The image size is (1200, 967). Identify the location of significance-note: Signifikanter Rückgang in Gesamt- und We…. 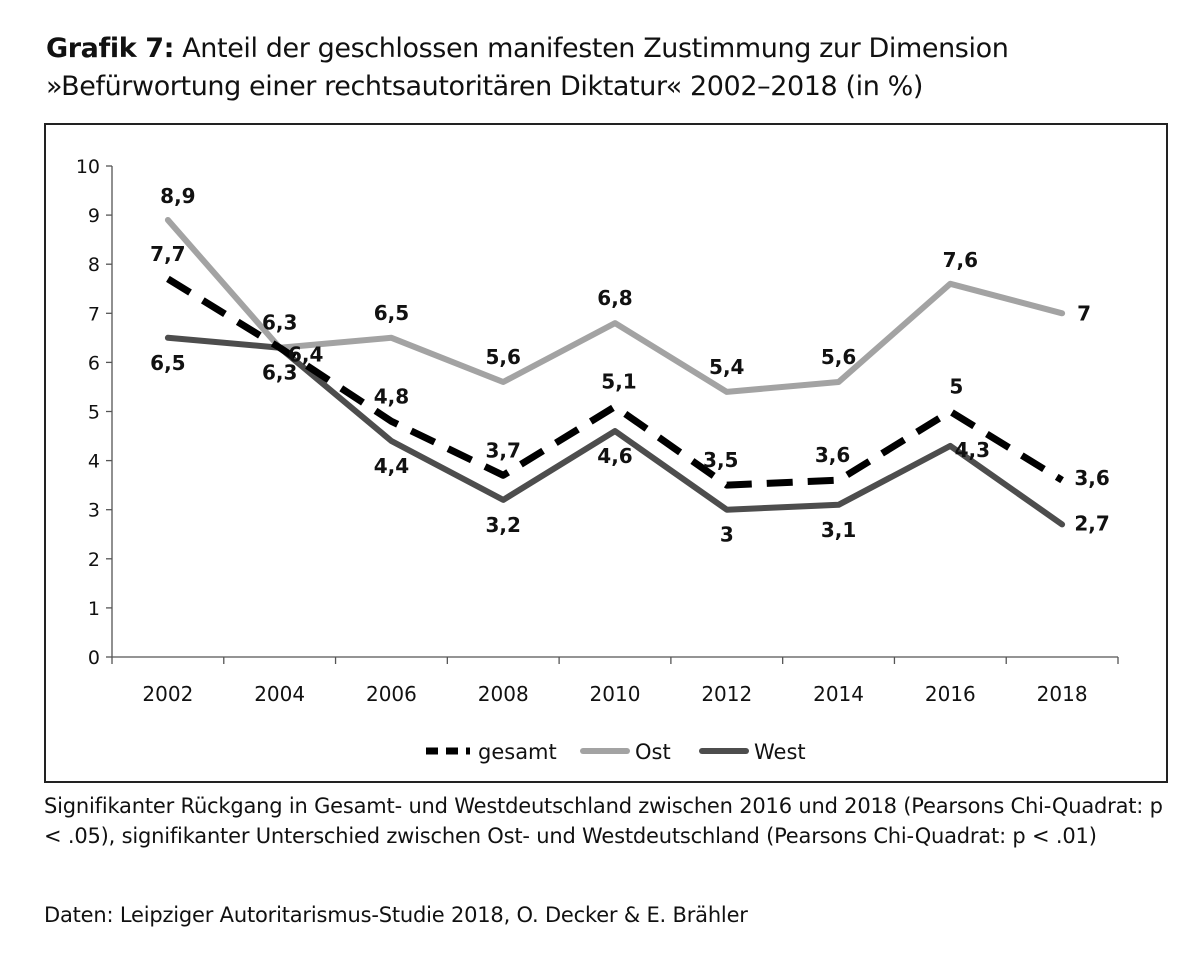
(603, 821).